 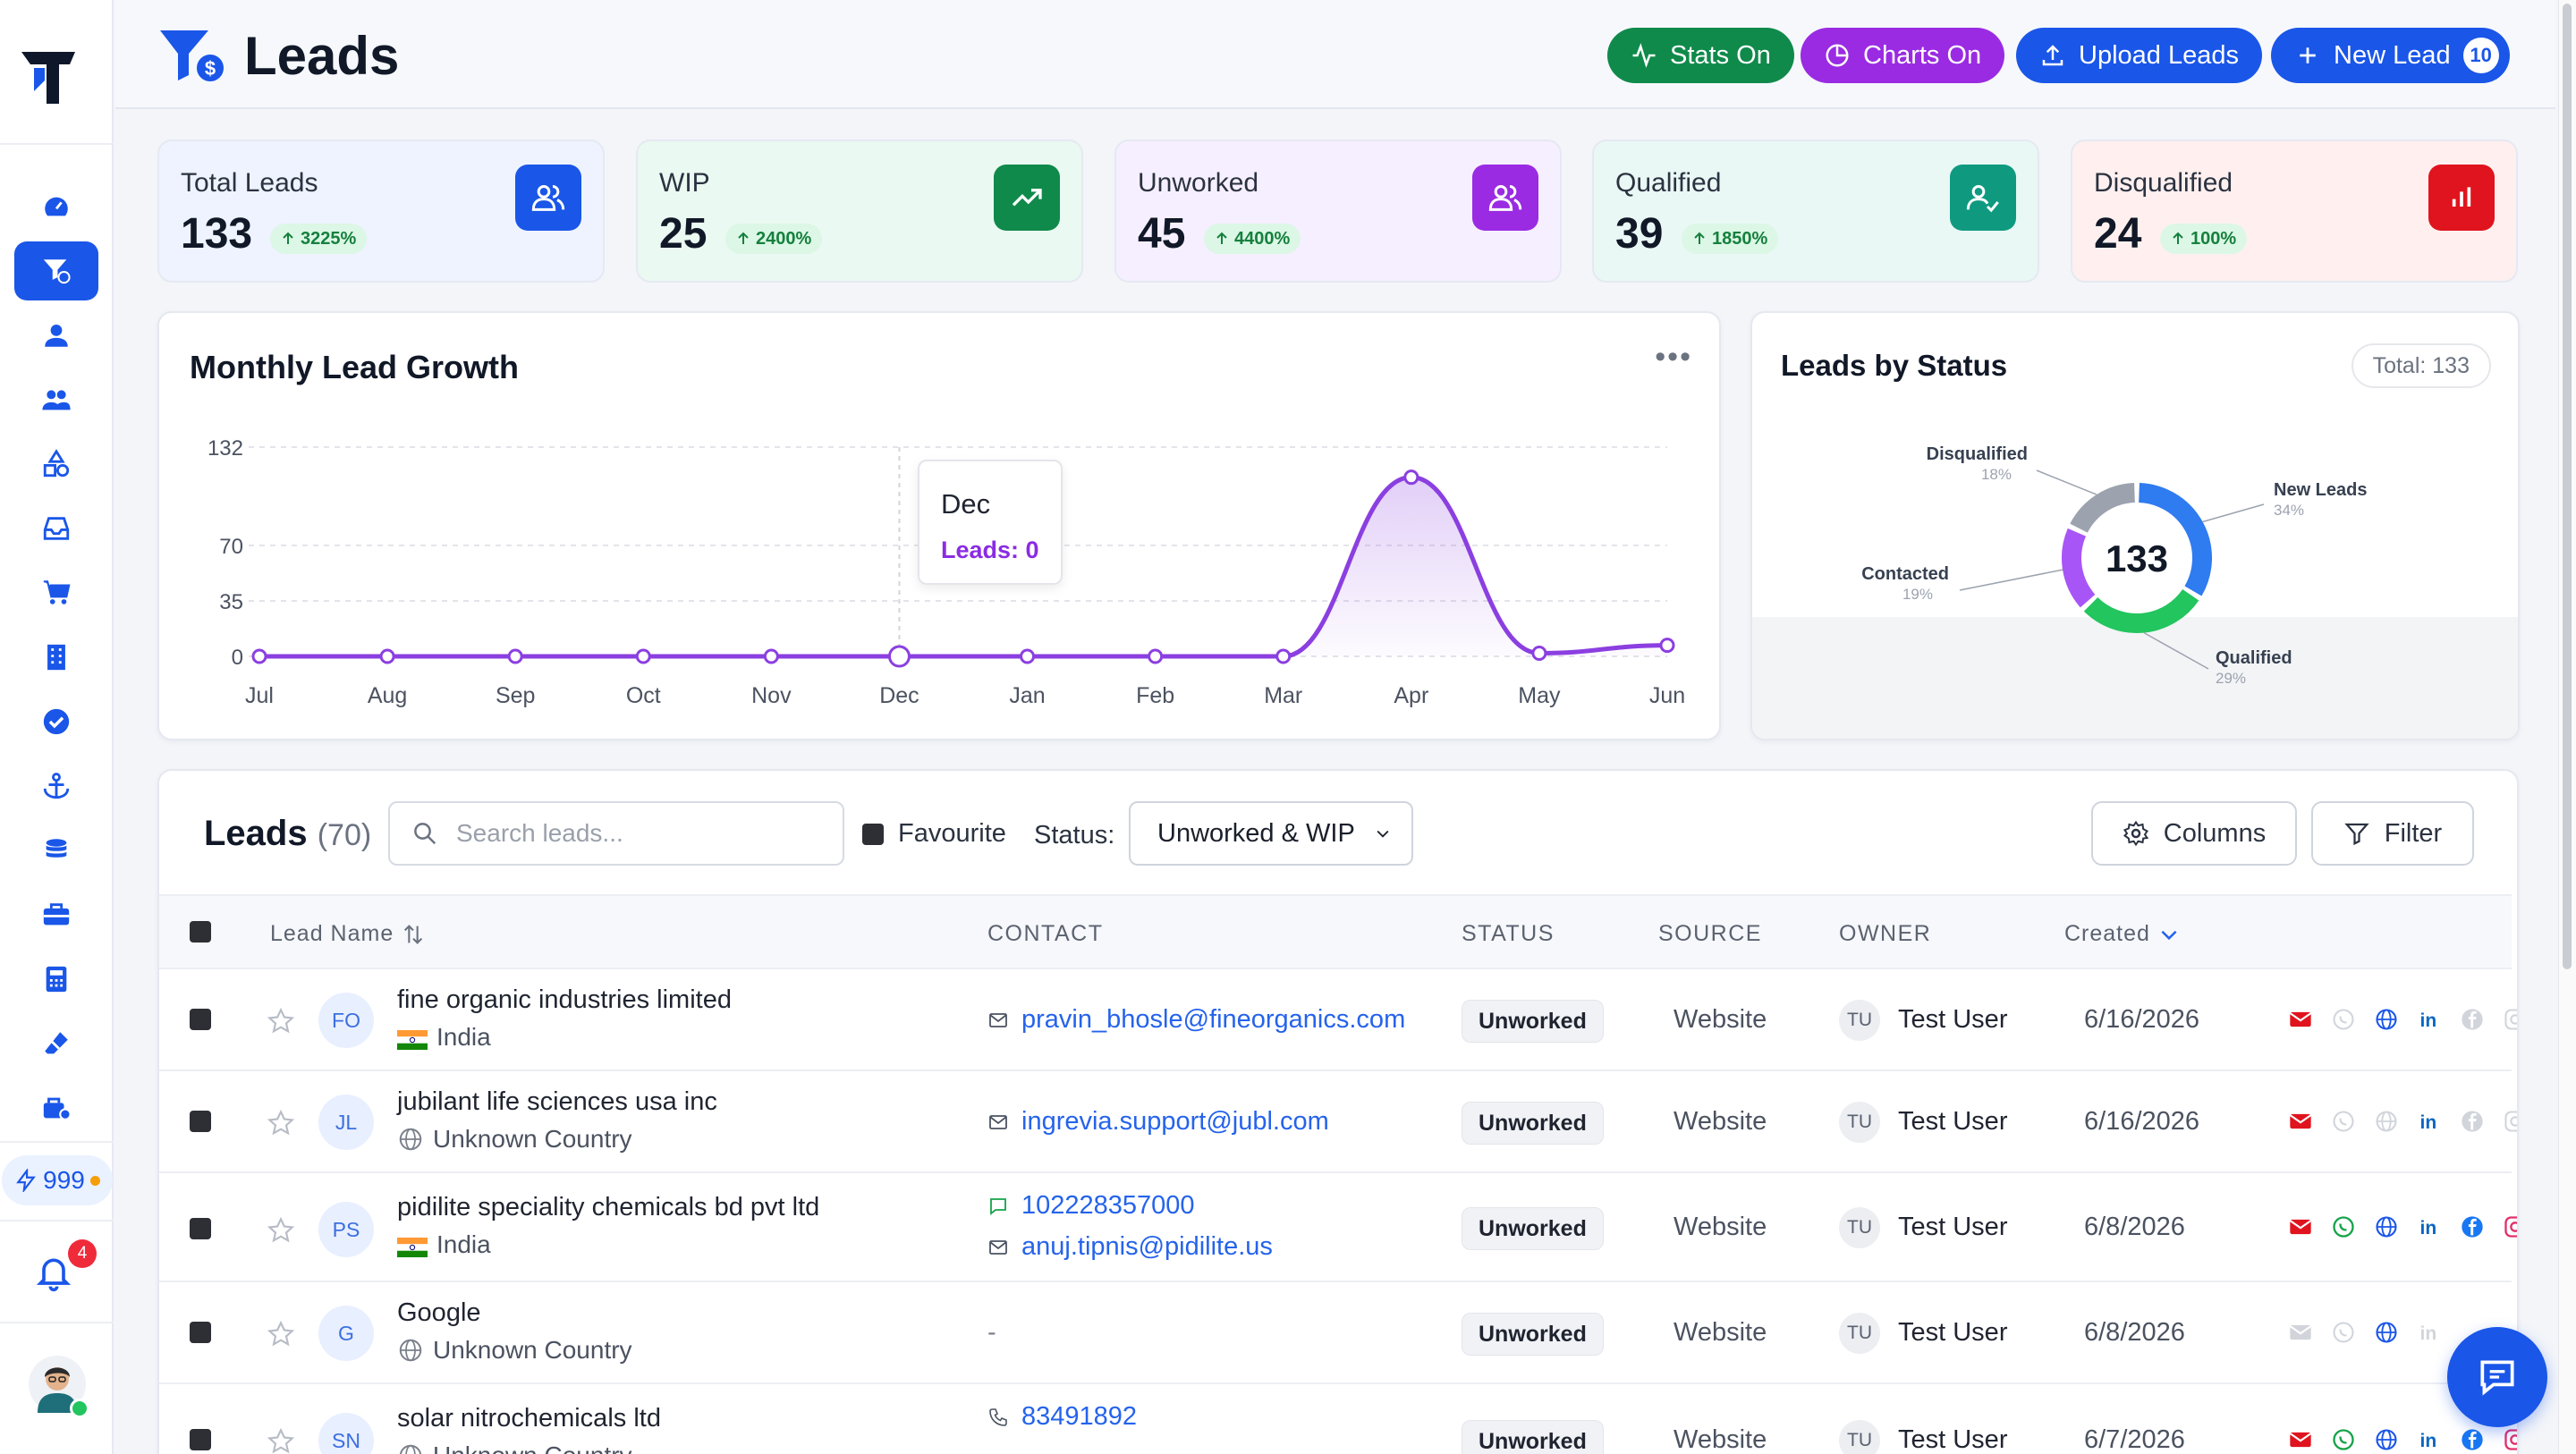 I want to click on lead-email: pravin_bhosle@fineorganics.com, so click(x=1196, y=1020).